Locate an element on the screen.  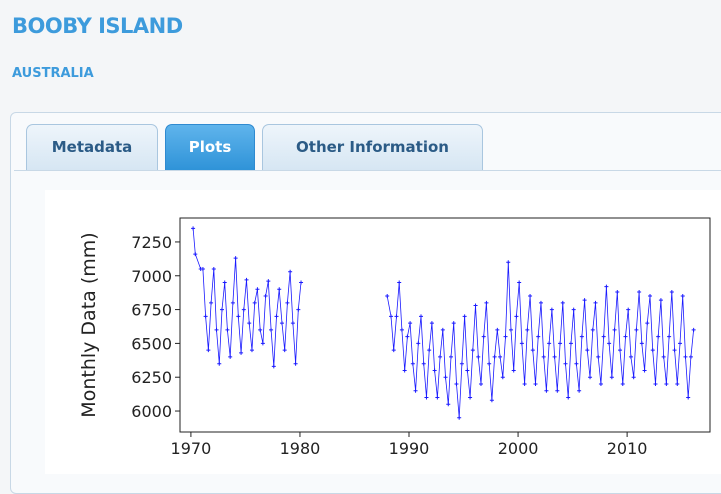
y-tick-label: 6250 is located at coordinates (151, 377).